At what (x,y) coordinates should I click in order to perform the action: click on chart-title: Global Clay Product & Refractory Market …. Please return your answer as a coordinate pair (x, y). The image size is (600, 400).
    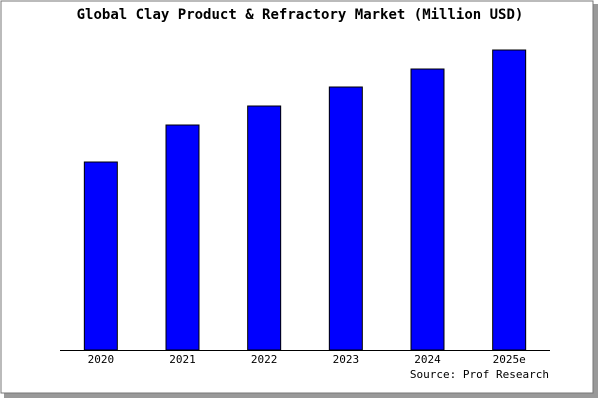
    Looking at the image, I should click on (300, 15).